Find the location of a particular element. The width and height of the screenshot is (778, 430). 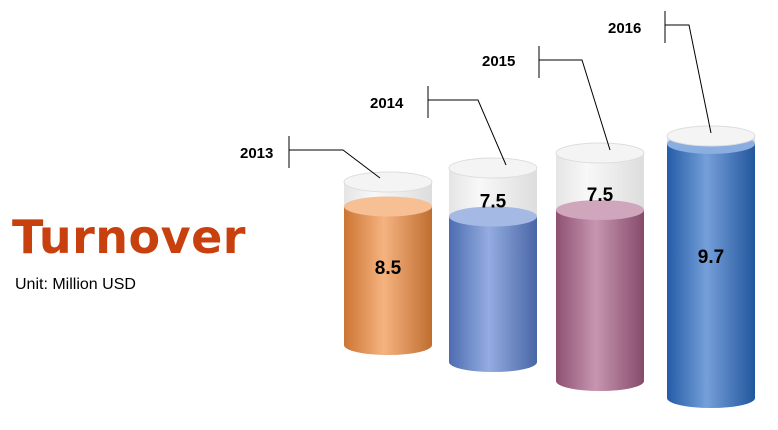

liquid-surface-2014 is located at coordinates (493, 216).